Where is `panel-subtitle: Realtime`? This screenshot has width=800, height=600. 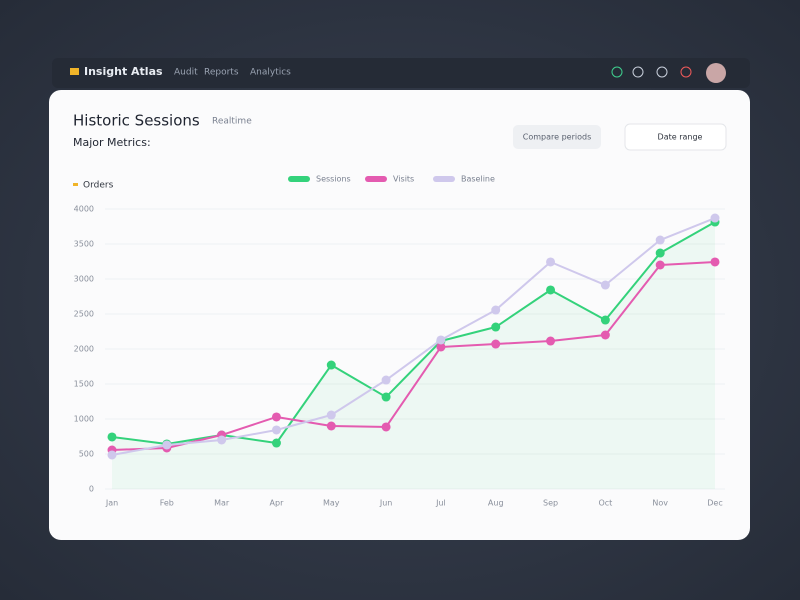
panel-subtitle: Realtime is located at coordinates (232, 122).